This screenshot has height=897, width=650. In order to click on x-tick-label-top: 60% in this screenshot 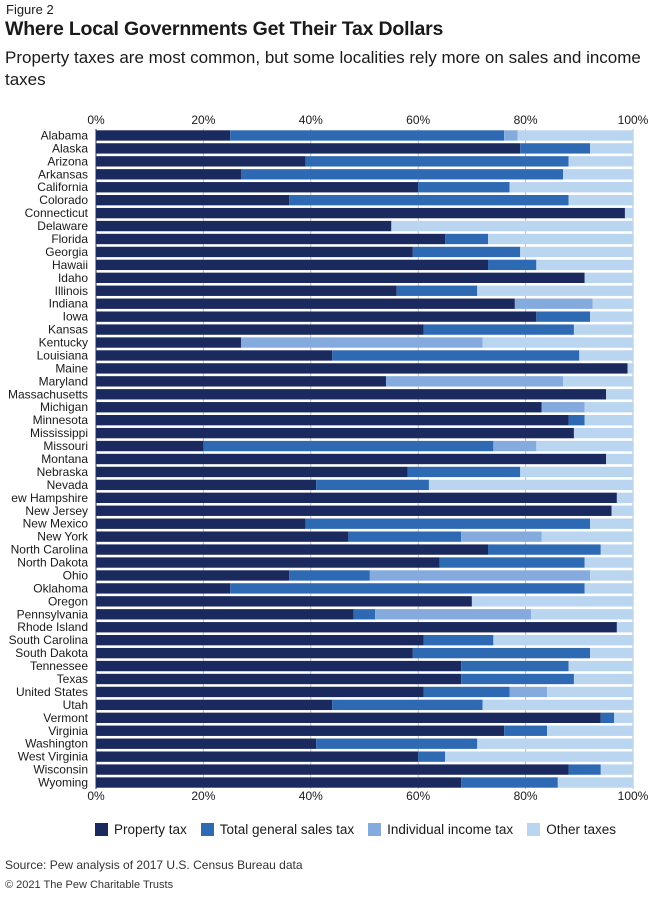, I will do `click(418, 120)`.